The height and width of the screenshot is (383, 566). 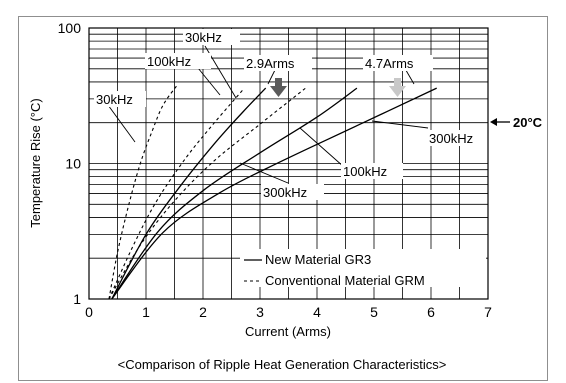 What do you see at coordinates (318, 259) in the screenshot?
I see `legend-gr3-label: New Material GR3` at bounding box center [318, 259].